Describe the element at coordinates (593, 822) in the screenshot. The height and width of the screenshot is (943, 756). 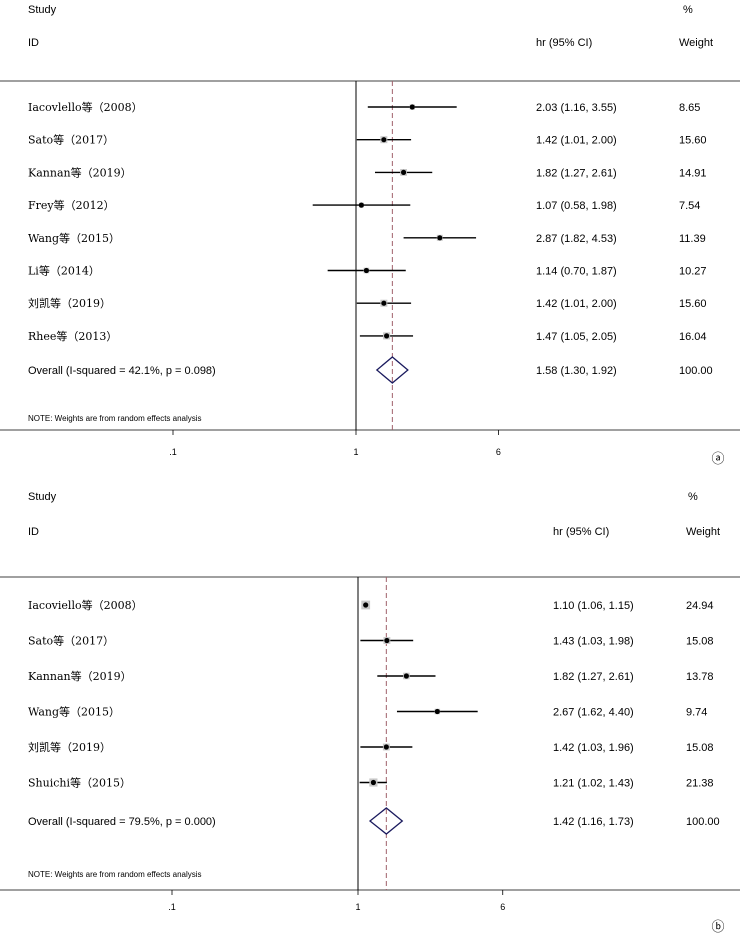
I see `overall-ci-text: 1.42 (1.16, 1.73)` at that location.